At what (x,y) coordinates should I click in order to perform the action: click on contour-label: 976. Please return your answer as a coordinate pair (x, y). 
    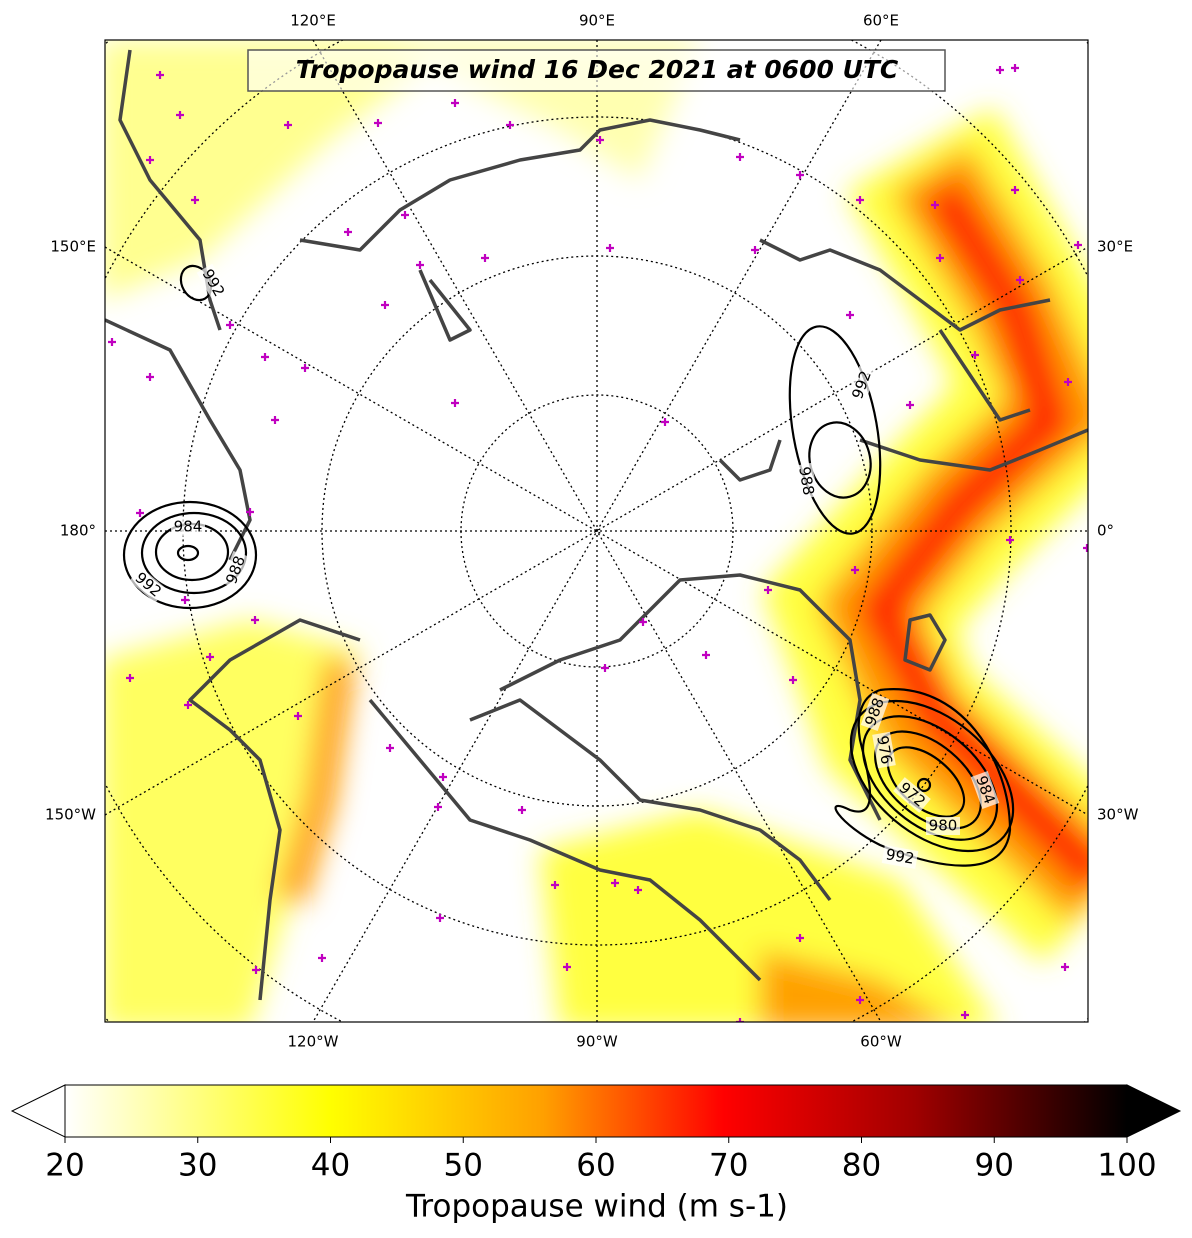
    Looking at the image, I should click on (884, 749).